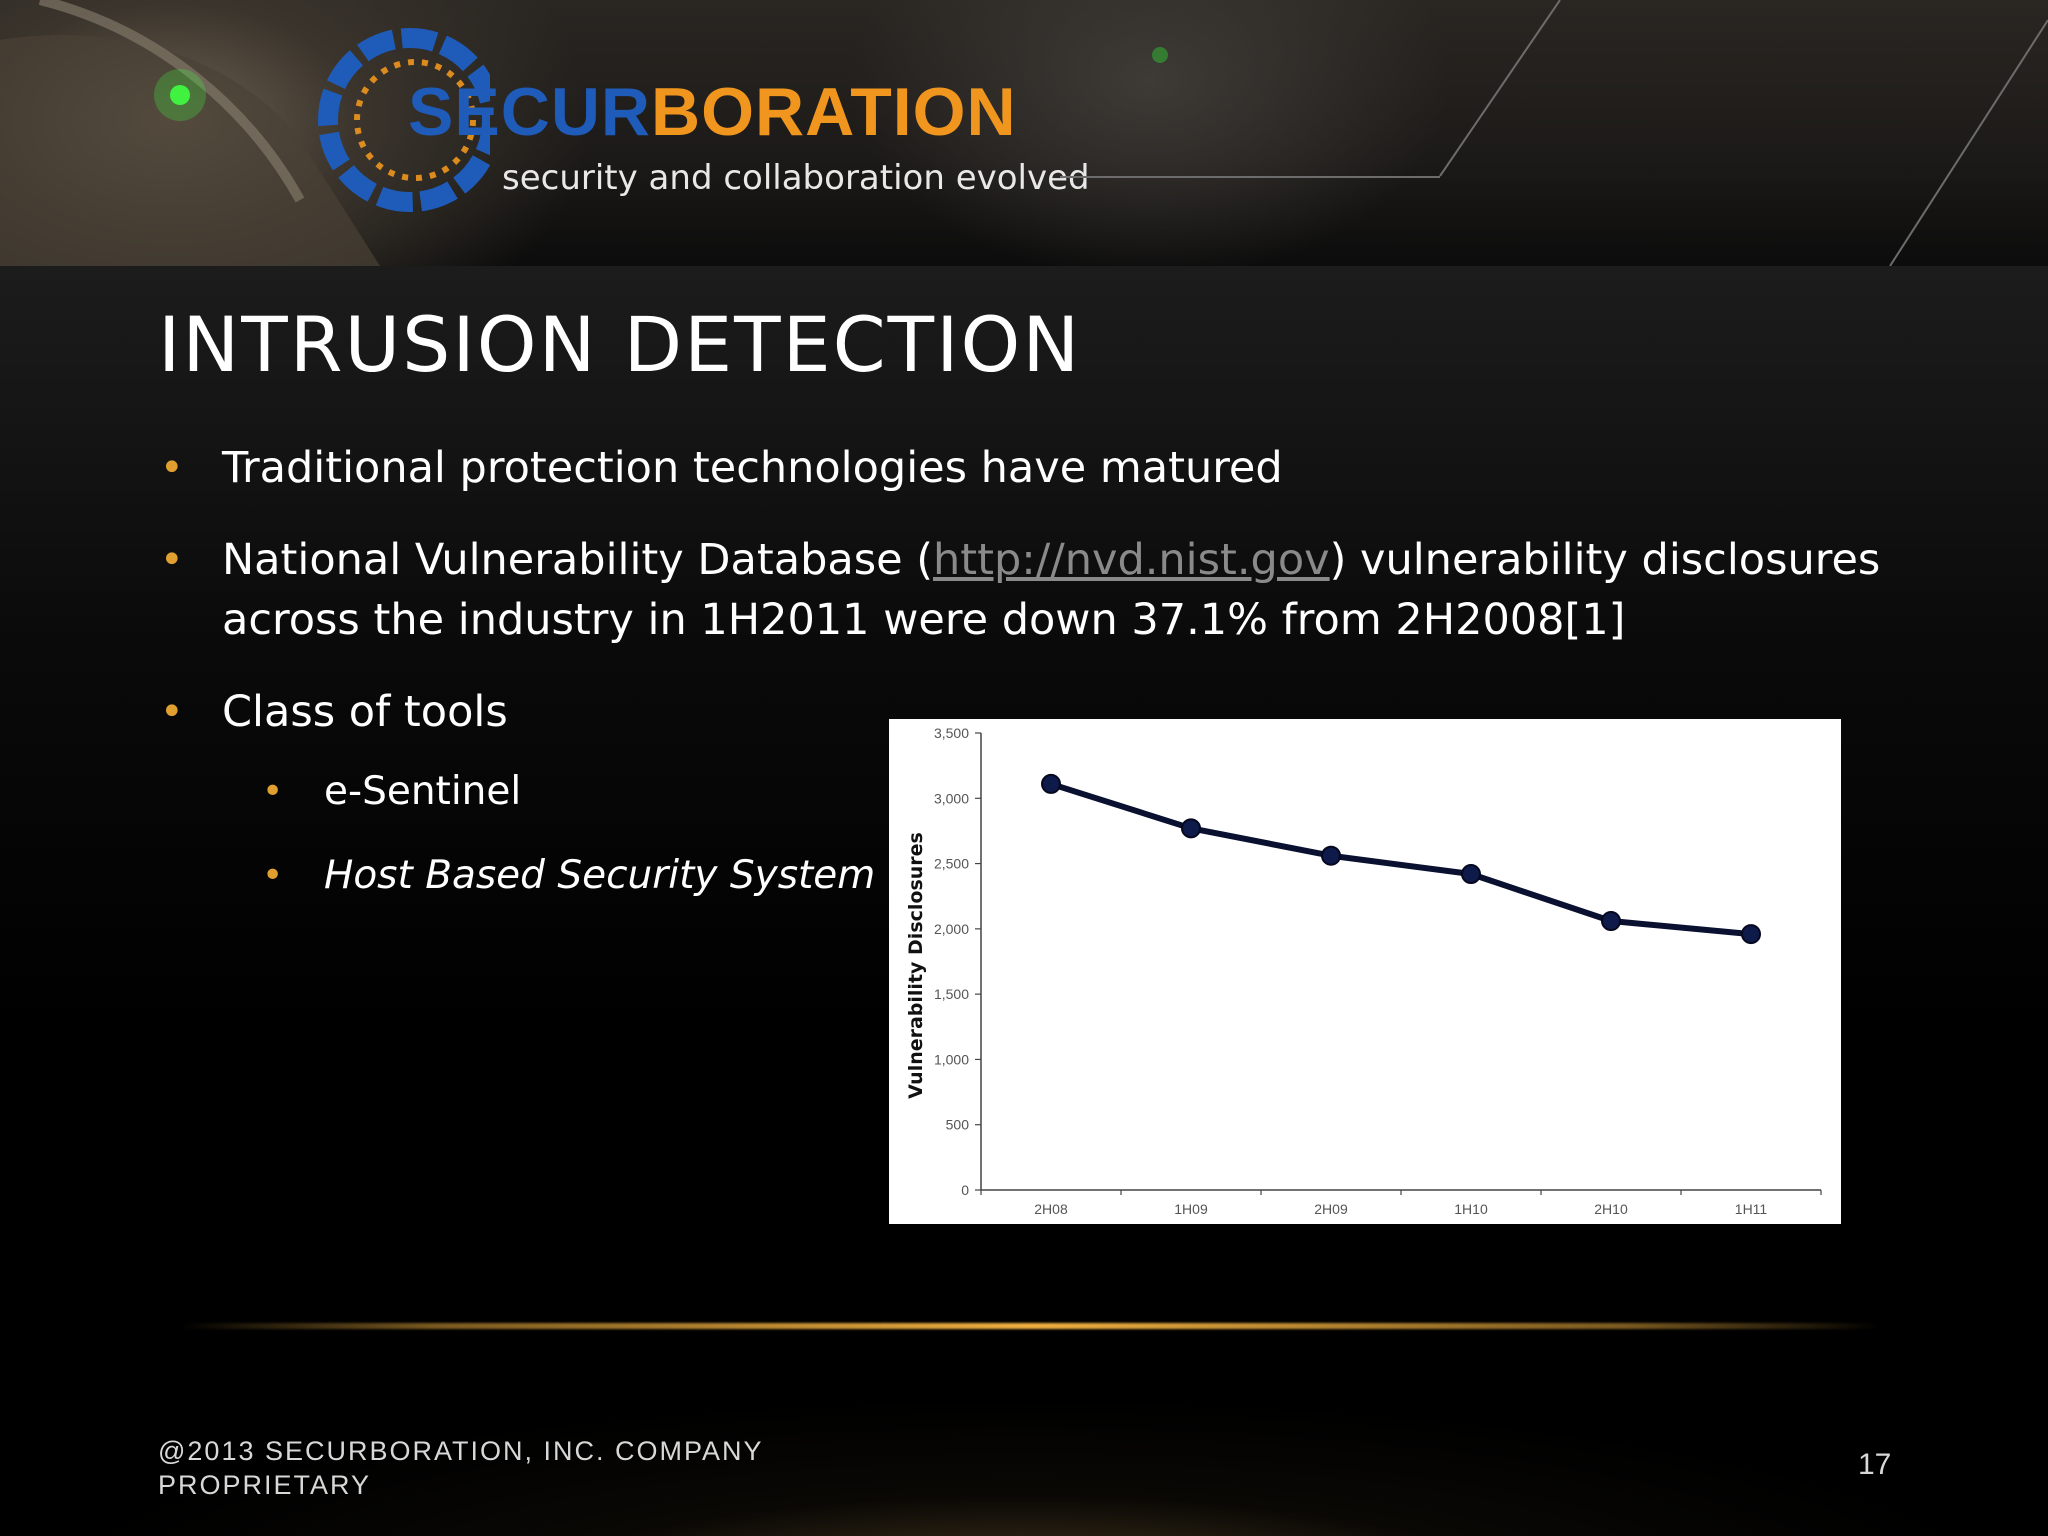  Describe the element at coordinates (1875, 1464) in the screenshot. I see `page-number: 17` at that location.